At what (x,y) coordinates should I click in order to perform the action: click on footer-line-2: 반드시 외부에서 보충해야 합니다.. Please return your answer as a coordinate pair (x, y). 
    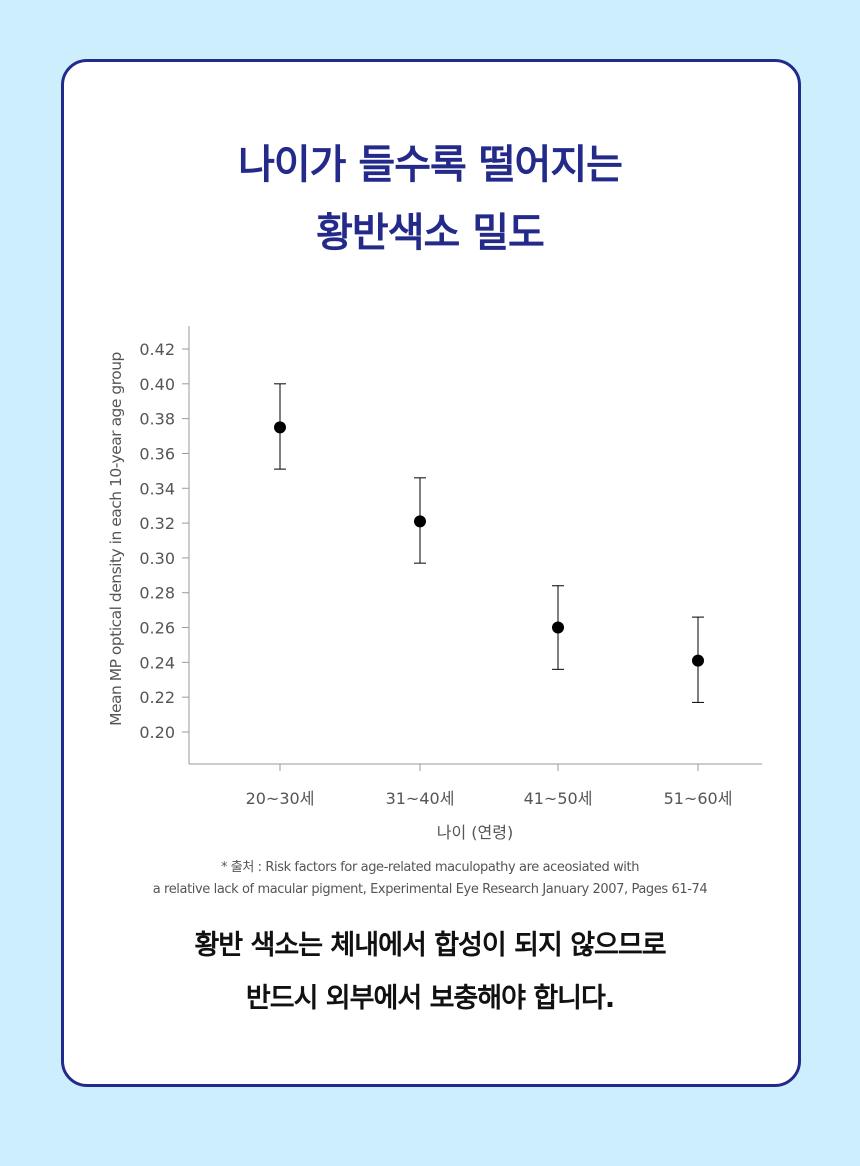
    Looking at the image, I should click on (430, 998).